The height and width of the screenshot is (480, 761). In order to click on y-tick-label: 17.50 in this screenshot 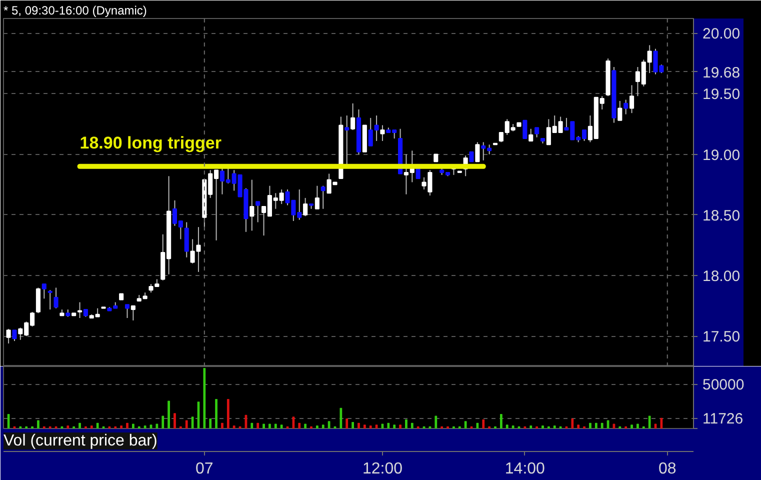, I will do `click(721, 337)`.